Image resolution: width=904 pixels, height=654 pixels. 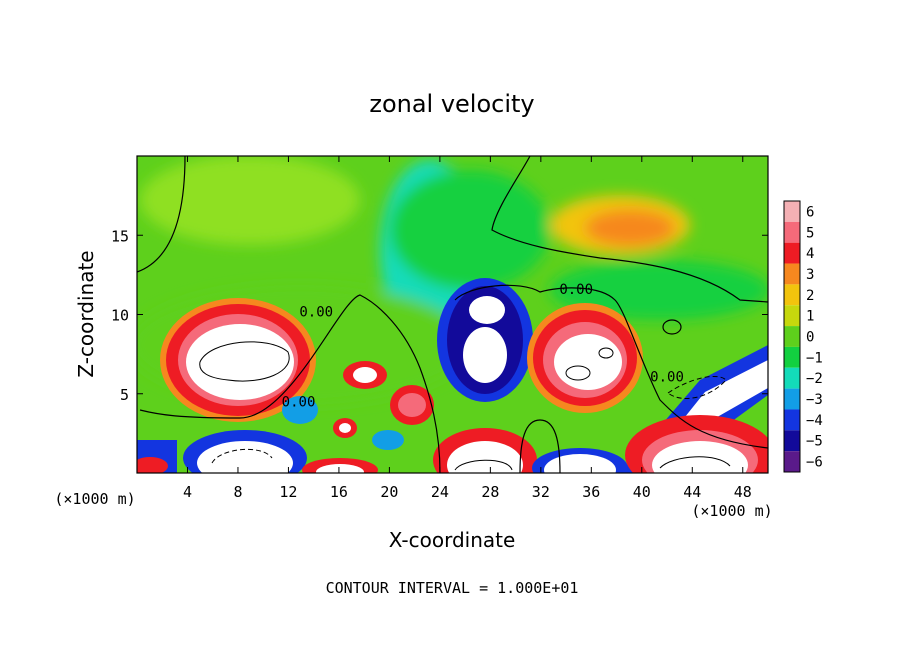 What do you see at coordinates (642, 492) in the screenshot?
I see `x-tick-label: 40` at bounding box center [642, 492].